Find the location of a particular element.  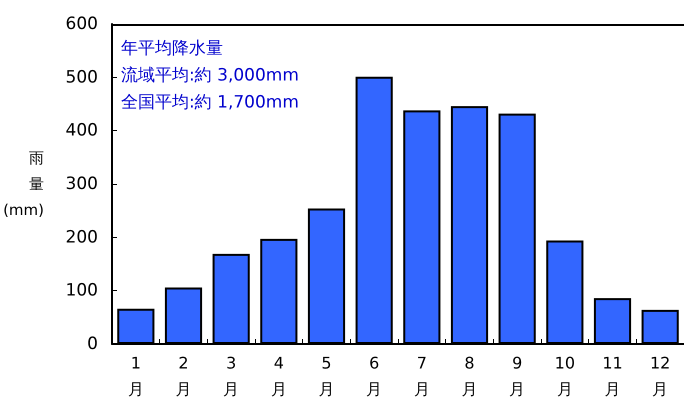

y-tick-label: 200 is located at coordinates (82, 237).